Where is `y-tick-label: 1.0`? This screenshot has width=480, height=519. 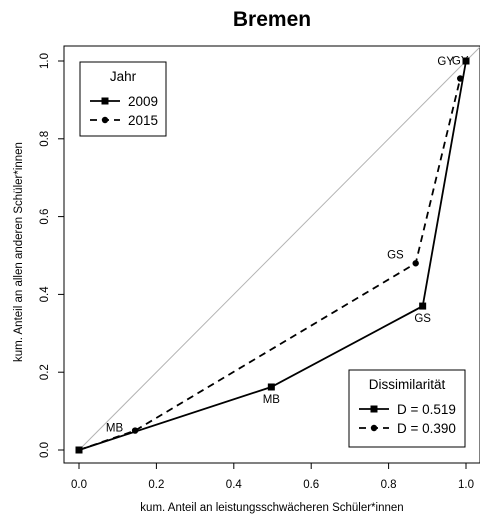
y-tick-label: 1.0 is located at coordinates (45, 61).